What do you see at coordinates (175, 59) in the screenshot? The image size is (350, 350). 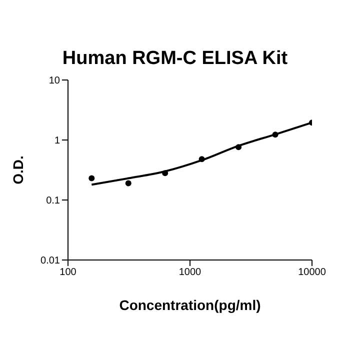 I see `chart-title: Human RGM-C ELISA Kit` at bounding box center [175, 59].